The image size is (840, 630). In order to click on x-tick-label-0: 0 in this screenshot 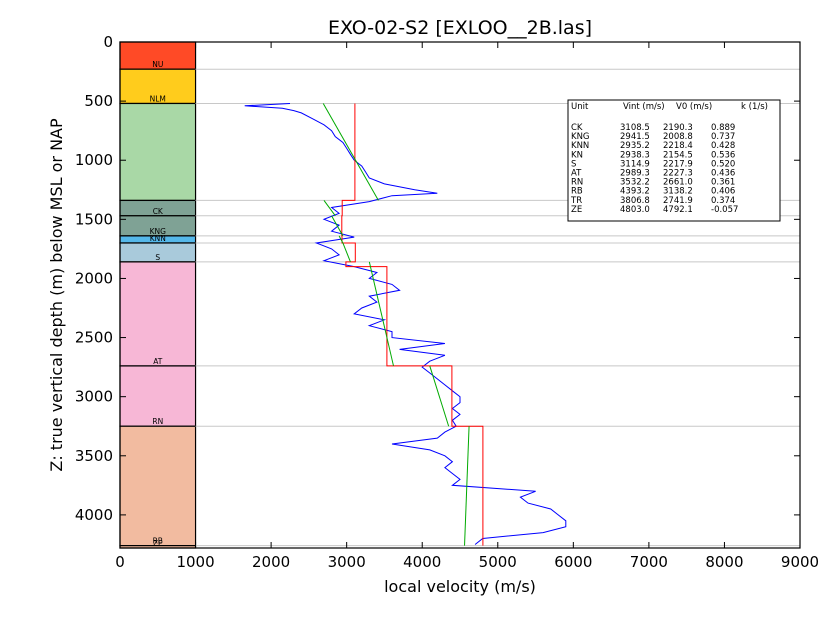, I will do `click(120, 562)`.